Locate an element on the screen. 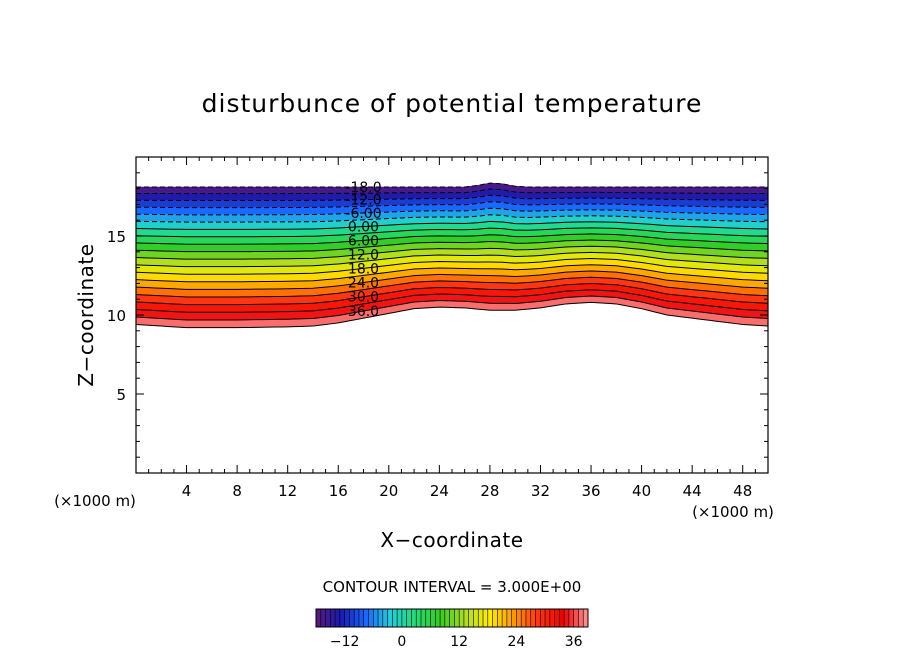 The height and width of the screenshot is (654, 904). x-tick-label: 40 is located at coordinates (641, 491).